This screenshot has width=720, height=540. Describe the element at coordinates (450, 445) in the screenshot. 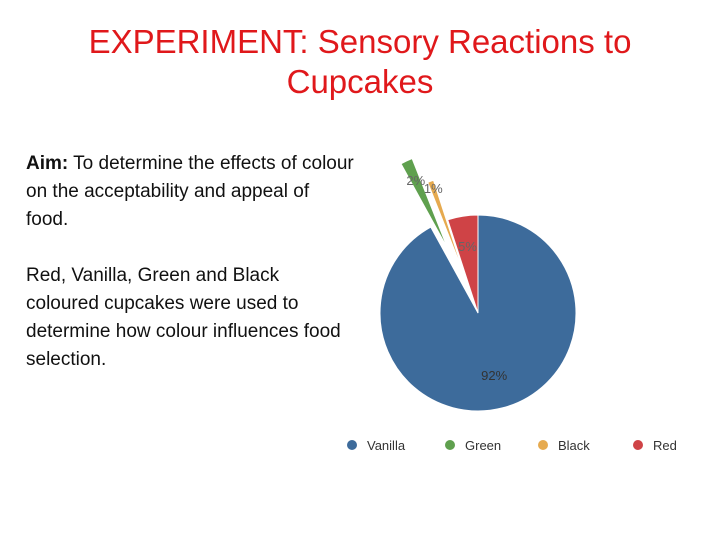

I see `legend-swatch-green` at that location.